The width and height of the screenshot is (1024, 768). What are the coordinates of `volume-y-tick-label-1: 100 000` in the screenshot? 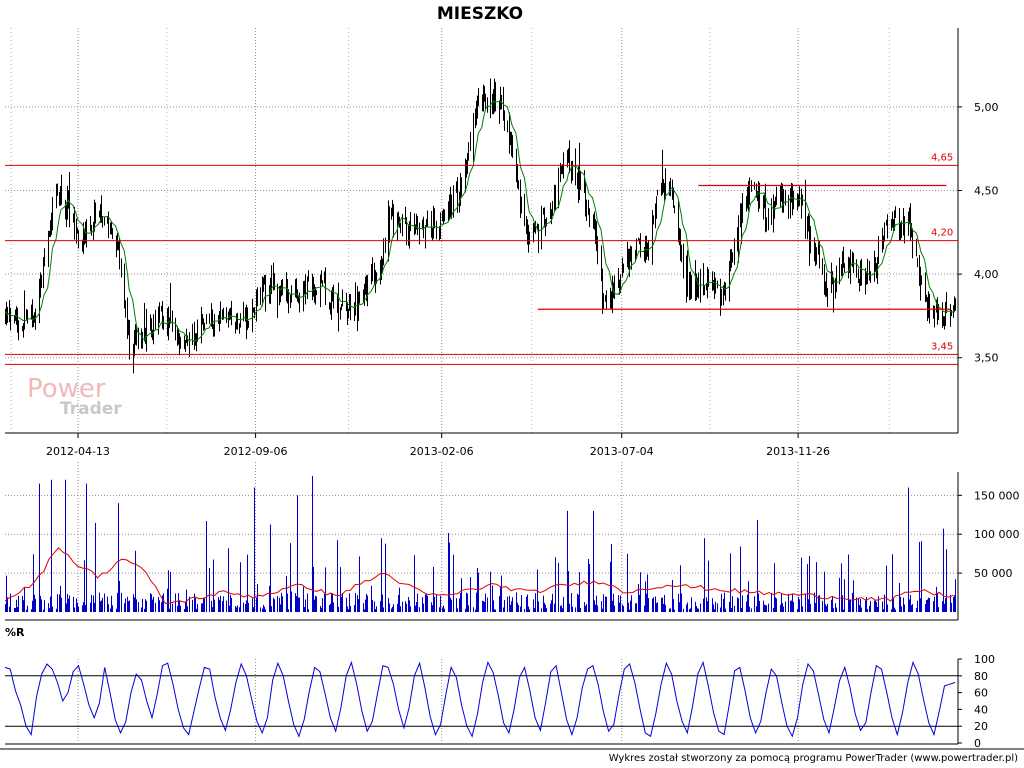 It's located at (997, 534).